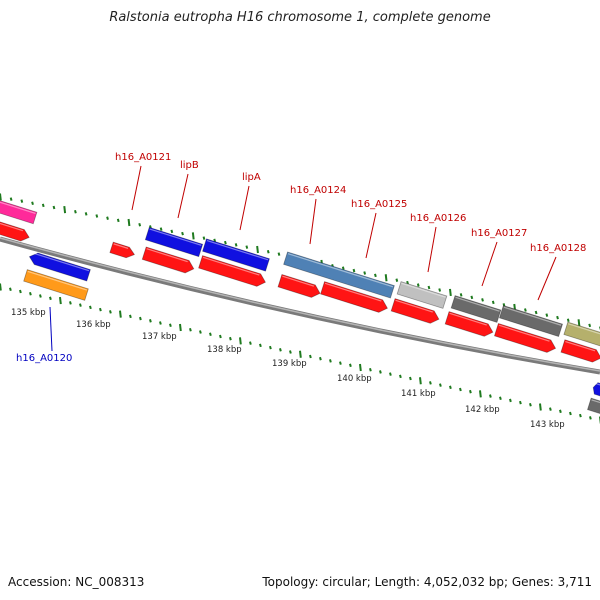  I want to click on gene-edge-blue-shape, so click(596, 389).